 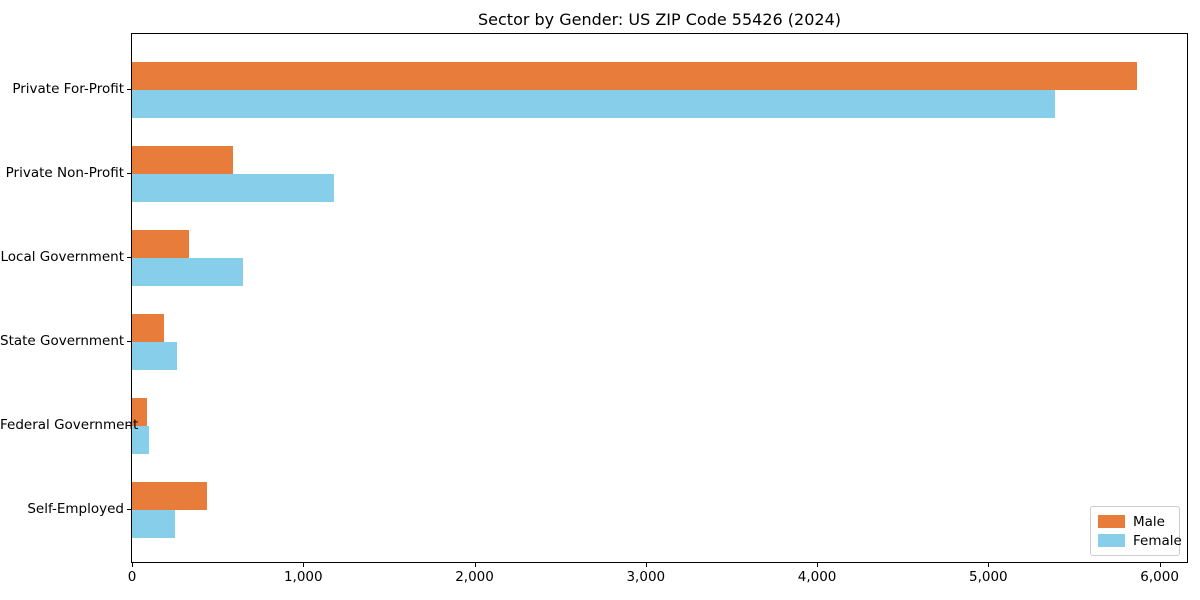 What do you see at coordinates (303, 577) in the screenshot?
I see `x-tick-label-1000: 1,000` at bounding box center [303, 577].